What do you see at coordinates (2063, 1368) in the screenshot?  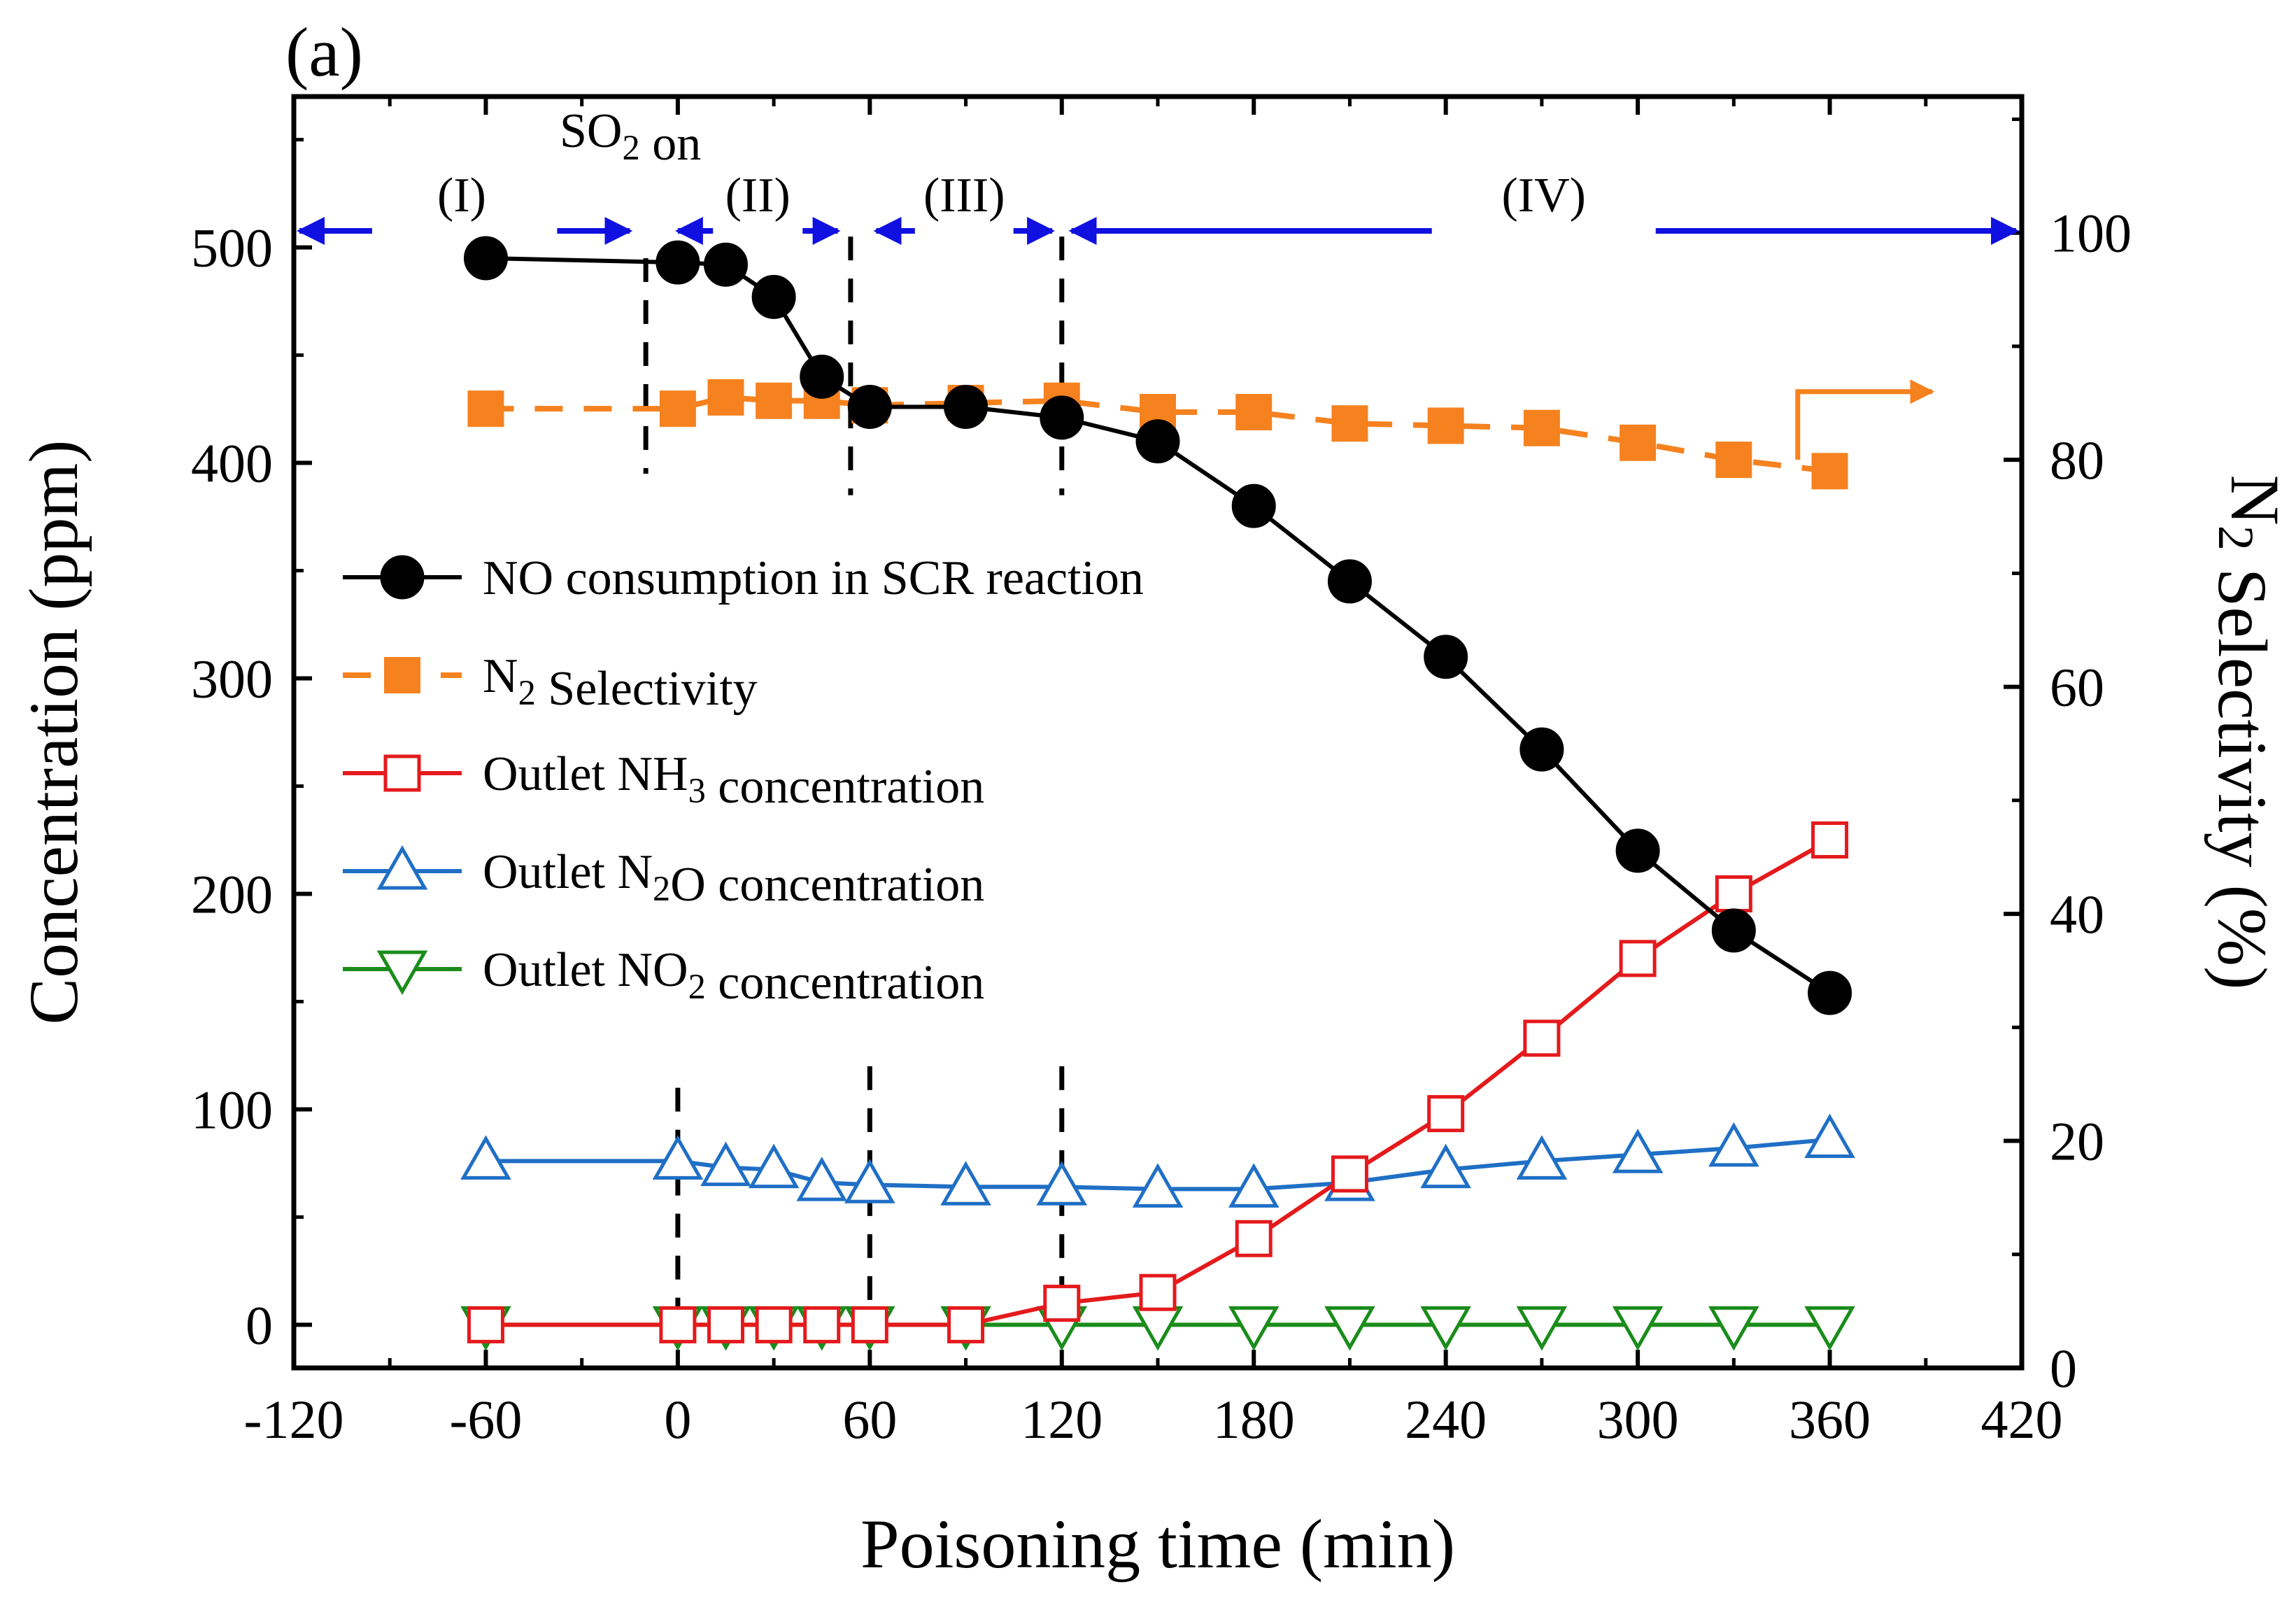 I see `y-right-tick-label: 0` at bounding box center [2063, 1368].